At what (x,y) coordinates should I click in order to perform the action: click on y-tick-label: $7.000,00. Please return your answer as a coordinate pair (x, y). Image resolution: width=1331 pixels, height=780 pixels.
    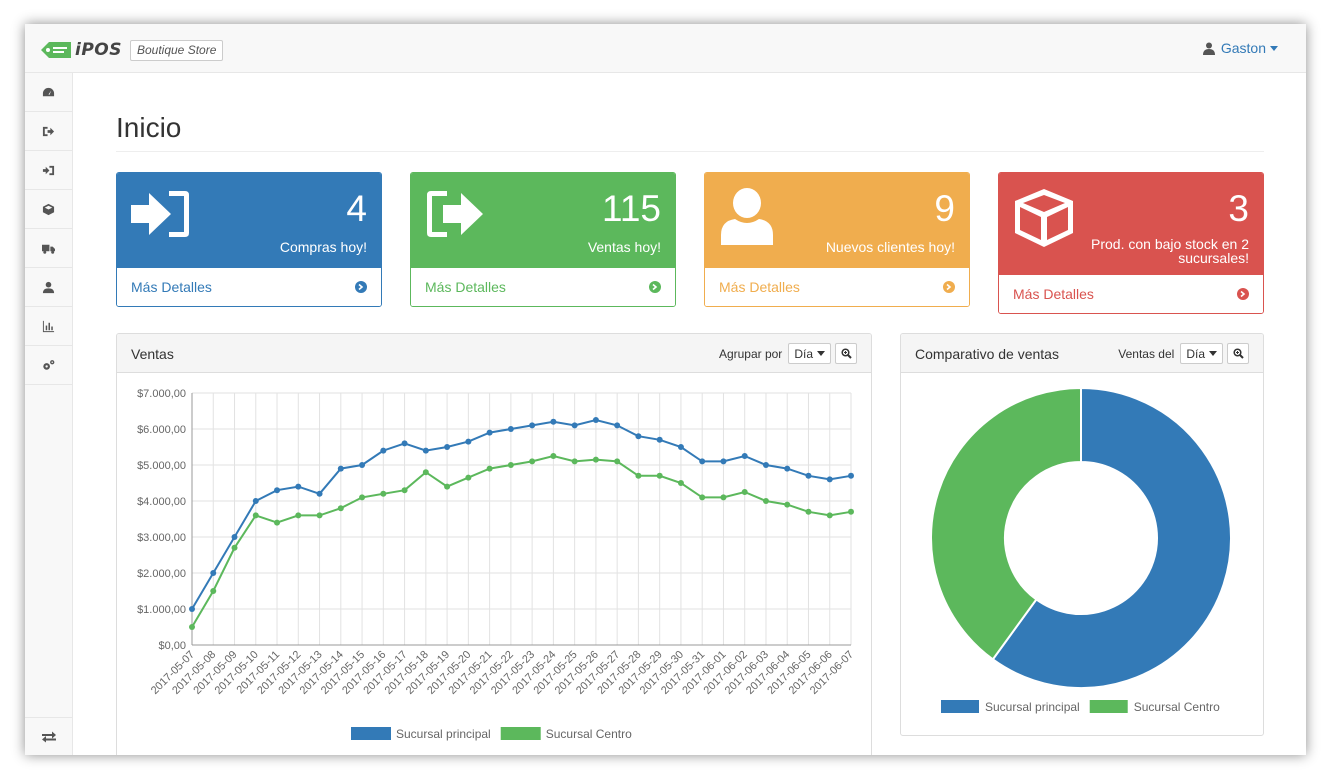
    Looking at the image, I should click on (161, 394).